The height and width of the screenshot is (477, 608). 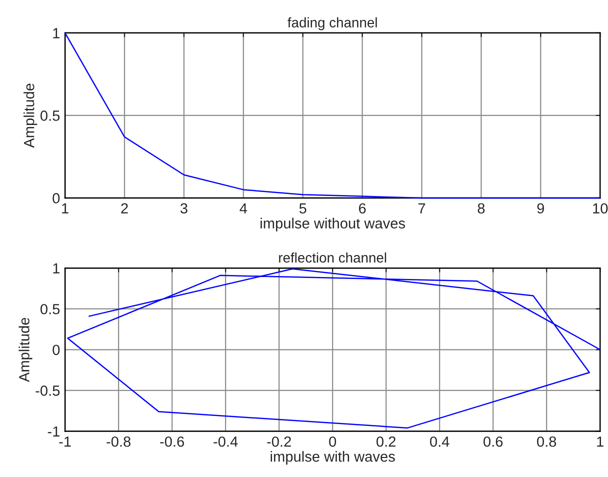 What do you see at coordinates (546, 441) in the screenshot?
I see `x-tick-label: 0.8` at bounding box center [546, 441].